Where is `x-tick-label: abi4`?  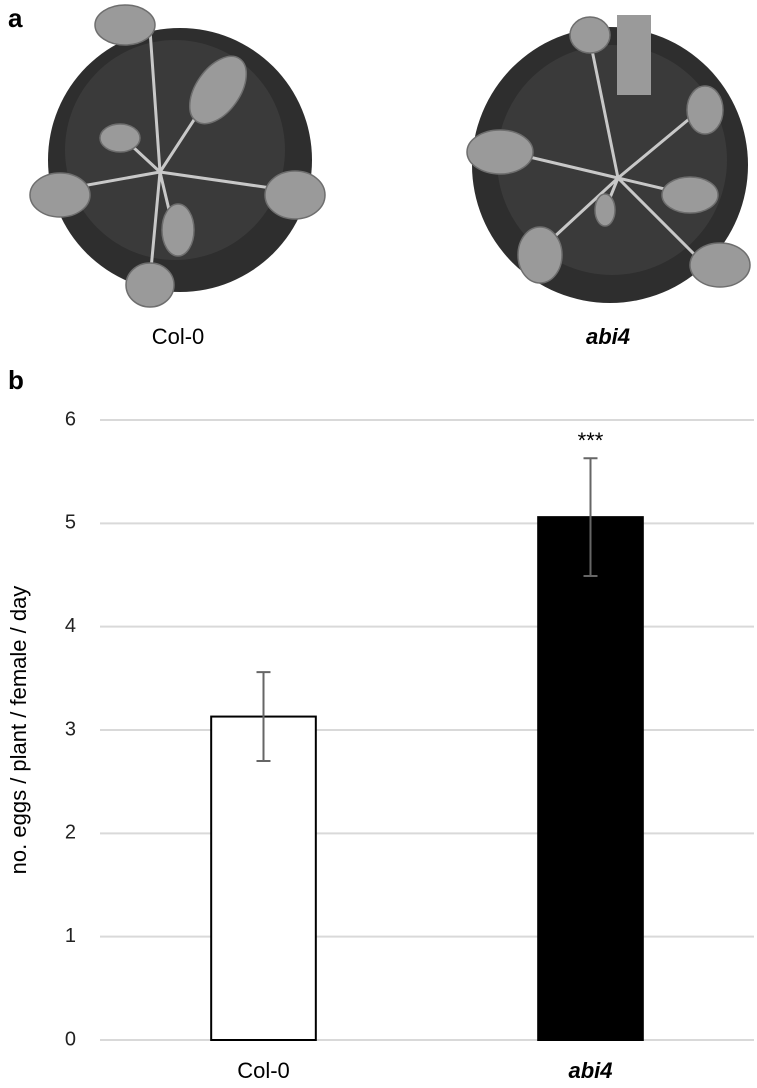
x-tick-label: abi4 is located at coordinates (590, 1070).